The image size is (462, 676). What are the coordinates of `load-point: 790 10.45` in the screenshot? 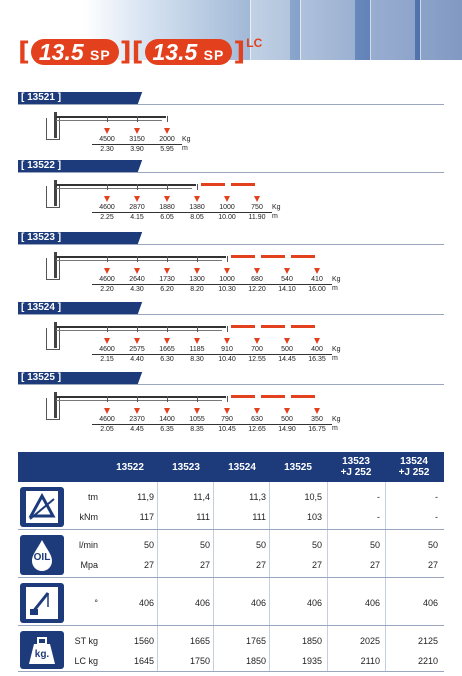 It's located at (227, 421).